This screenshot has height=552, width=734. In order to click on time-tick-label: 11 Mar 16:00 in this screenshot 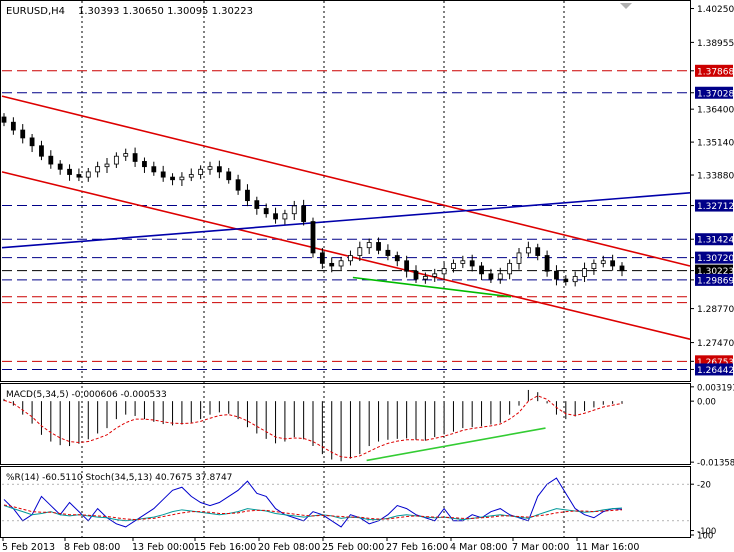, I will do `click(607, 547)`.